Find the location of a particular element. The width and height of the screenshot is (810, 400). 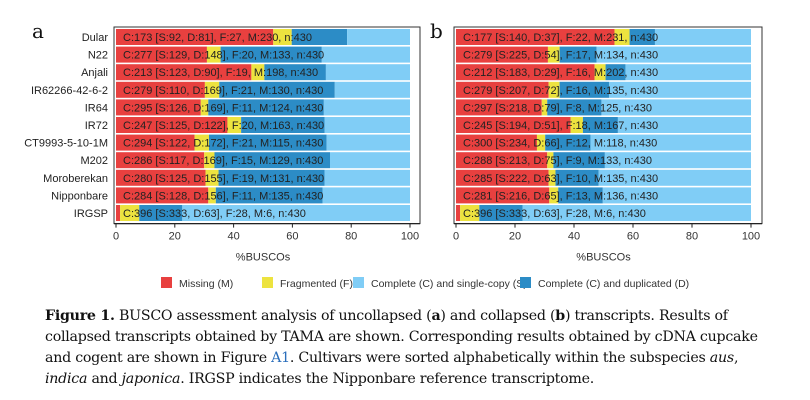

caption-text: japonica is located at coordinates (151, 379).